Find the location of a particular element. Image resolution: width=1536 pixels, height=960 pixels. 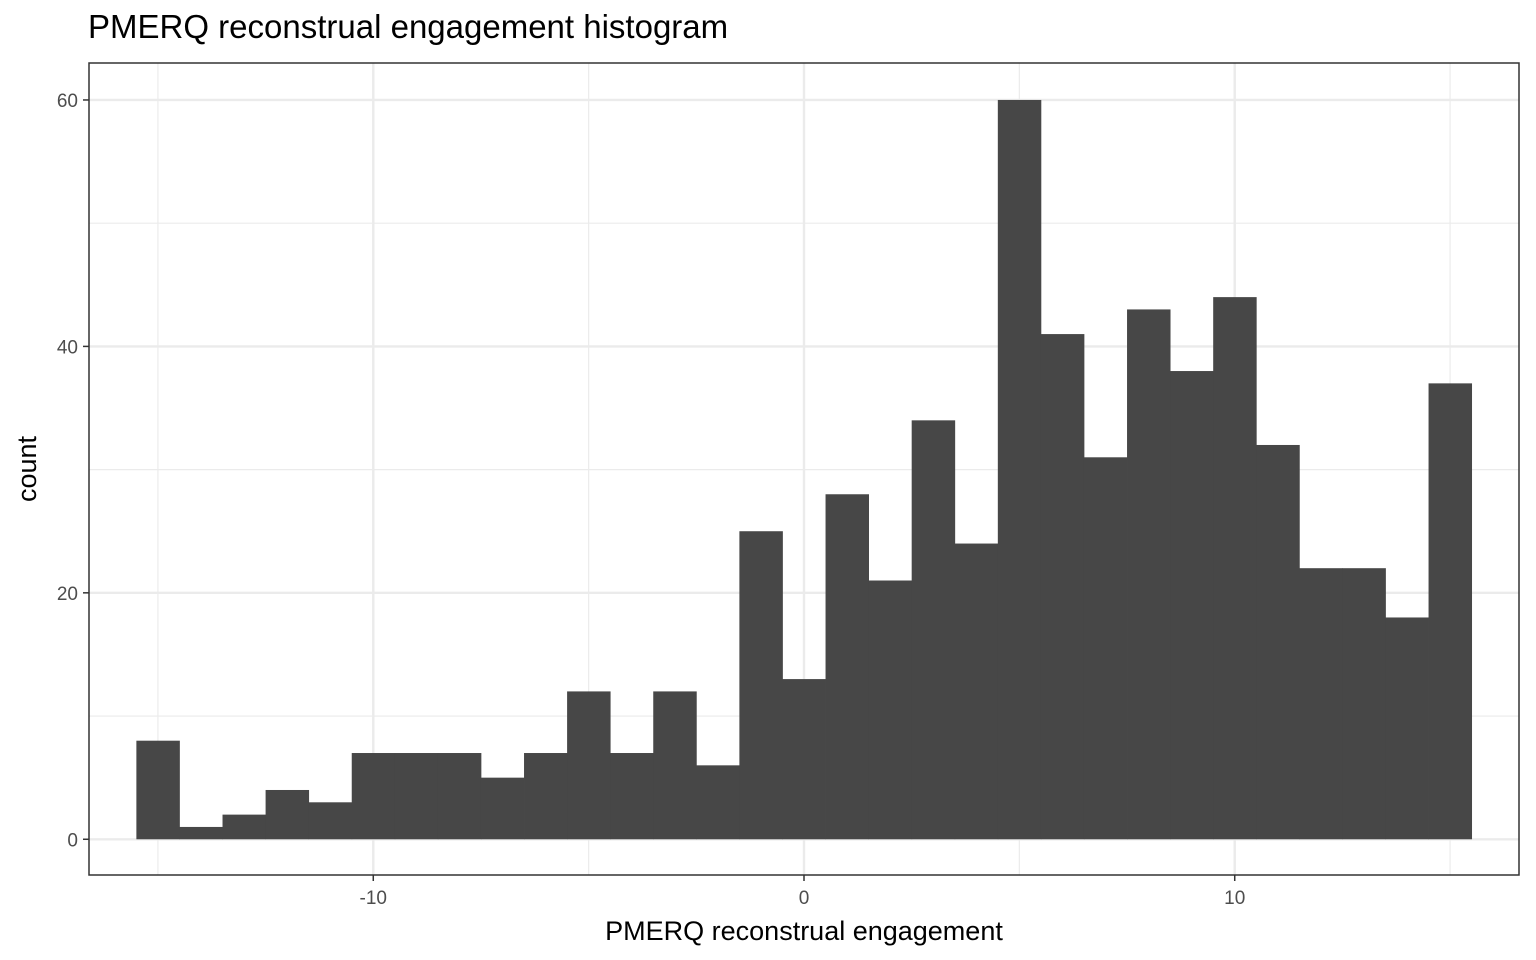

y-tick-label: 20 is located at coordinates (67, 594).